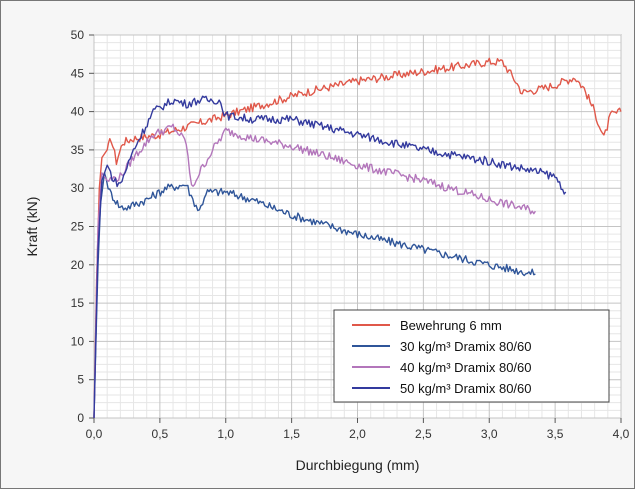 The width and height of the screenshot is (635, 490). What do you see at coordinates (78, 112) in the screenshot?
I see `y-tick-label: 40` at bounding box center [78, 112].